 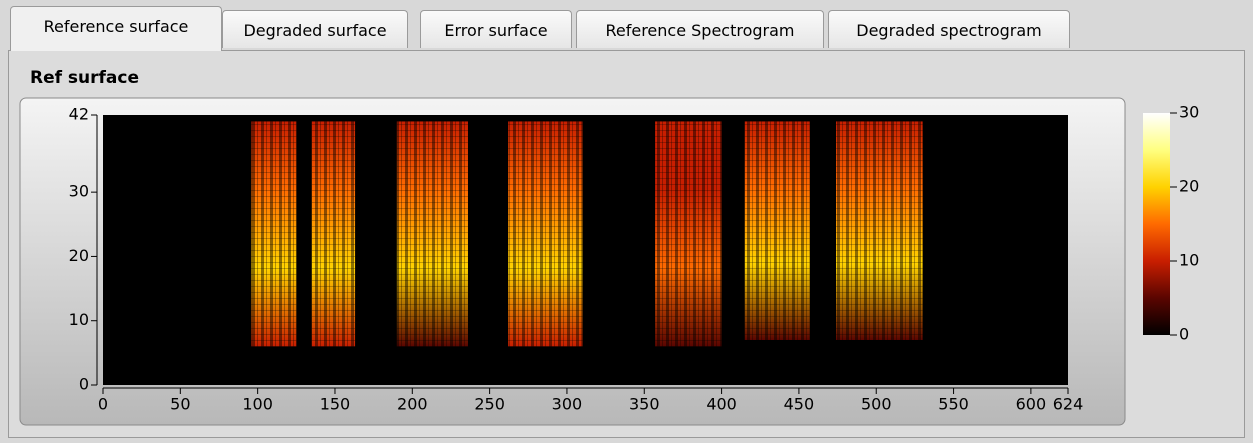 What do you see at coordinates (79, 114) in the screenshot?
I see `y-tick-label: 42` at bounding box center [79, 114].